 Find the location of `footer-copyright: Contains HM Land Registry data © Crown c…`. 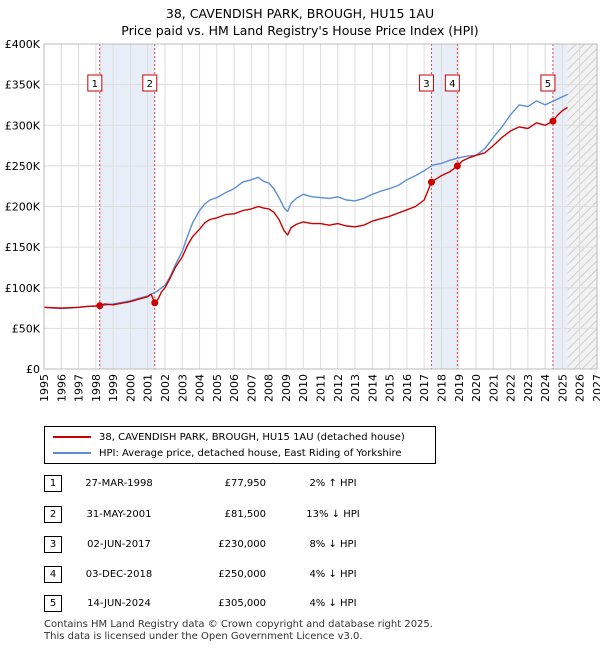

footer-copyright: Contains HM Land Registry data © Crown c… is located at coordinates (238, 624).